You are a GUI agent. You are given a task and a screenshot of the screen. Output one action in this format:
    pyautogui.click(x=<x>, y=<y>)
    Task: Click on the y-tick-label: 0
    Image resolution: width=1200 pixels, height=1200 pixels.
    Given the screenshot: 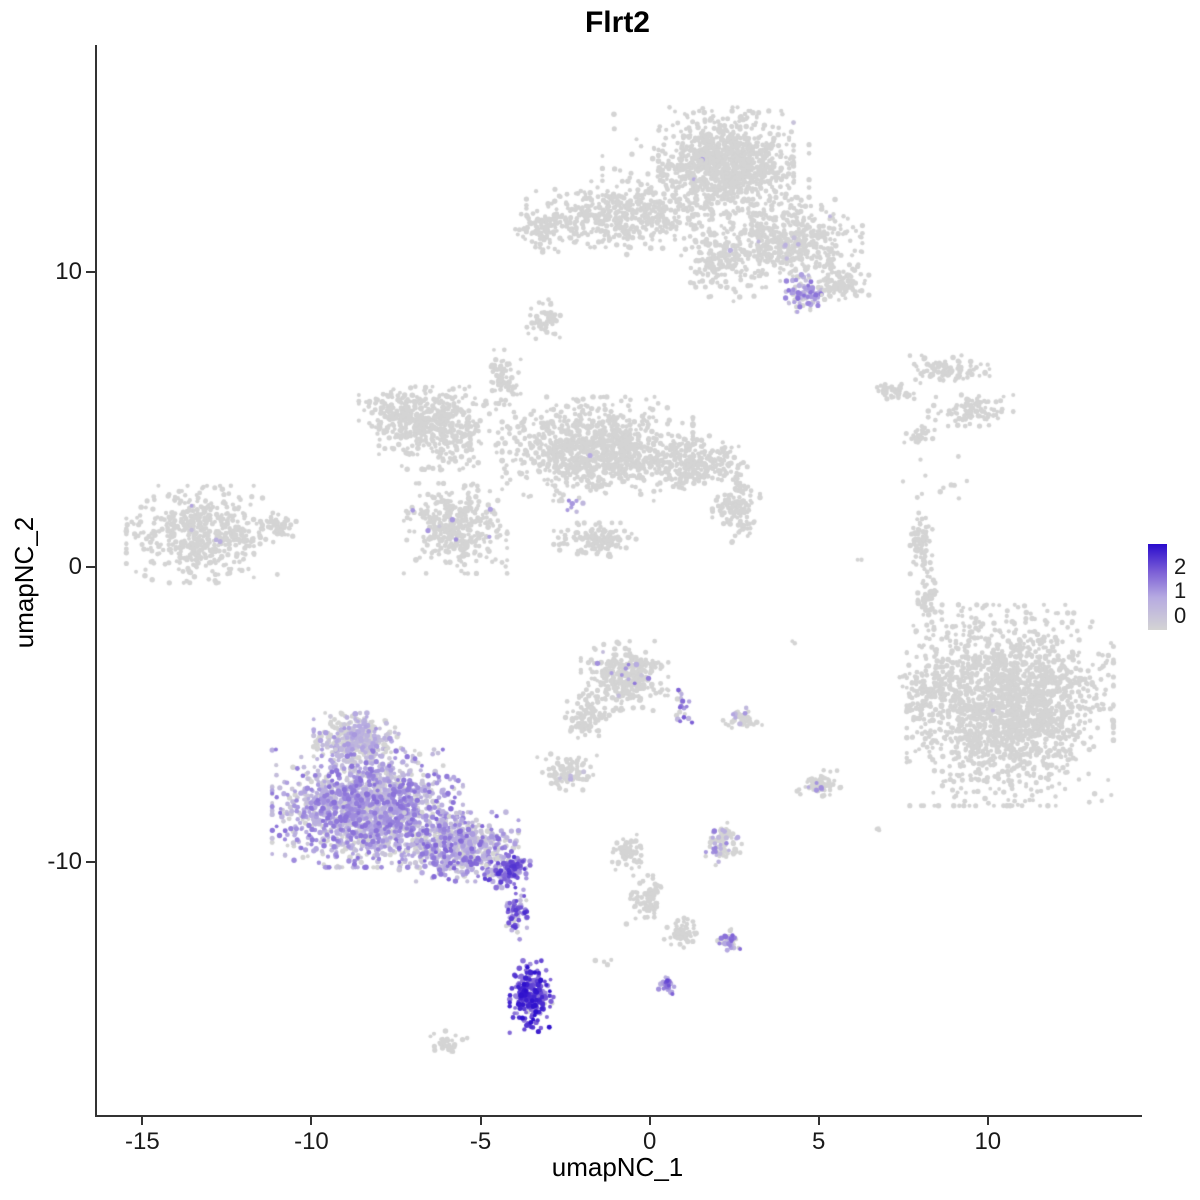 What is the action you would take?
    pyautogui.click(x=75, y=566)
    